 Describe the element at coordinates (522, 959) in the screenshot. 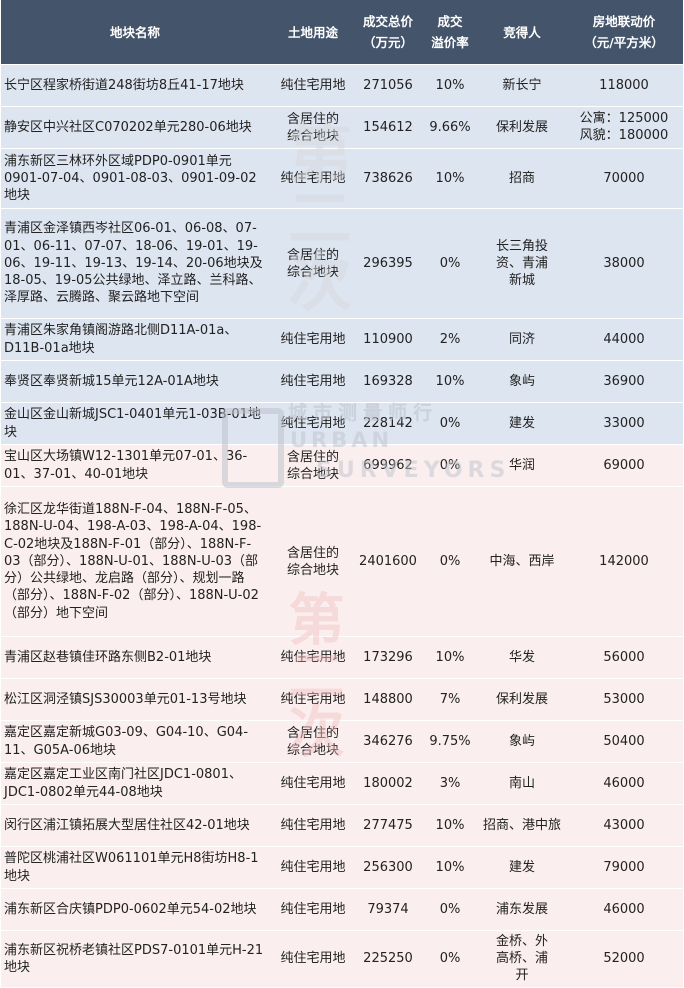

I see `winner-cell: 金桥、外高桥、浦开` at that location.